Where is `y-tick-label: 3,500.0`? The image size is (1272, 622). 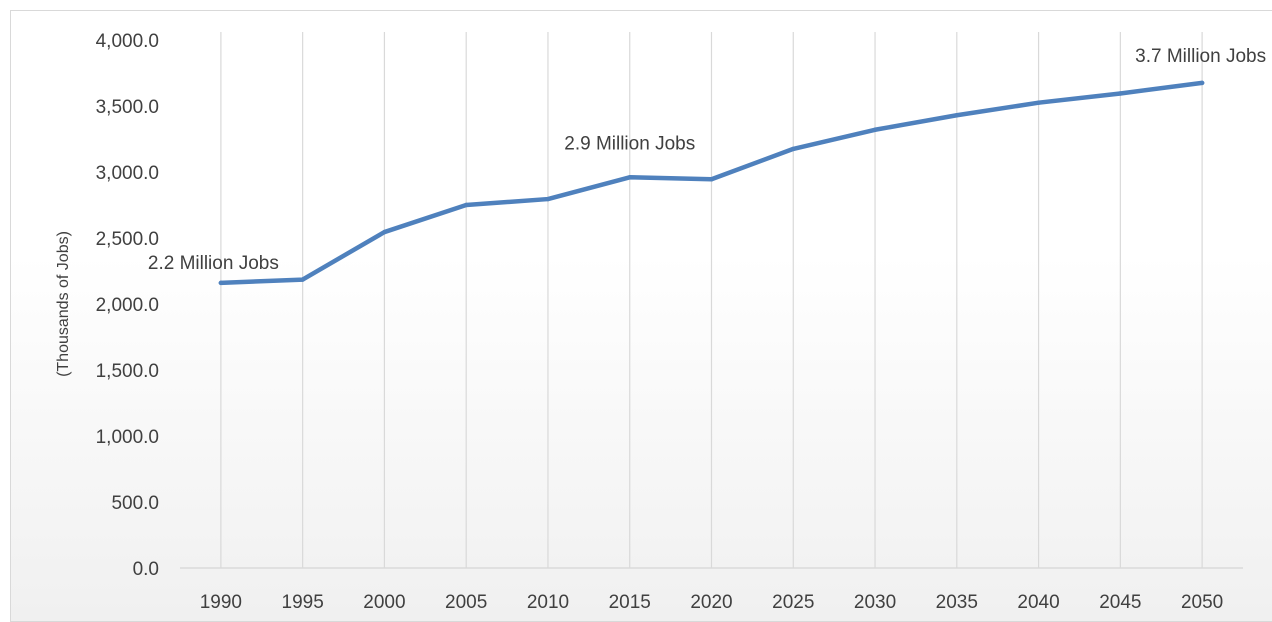 y-tick-label: 3,500.0 is located at coordinates (127, 107).